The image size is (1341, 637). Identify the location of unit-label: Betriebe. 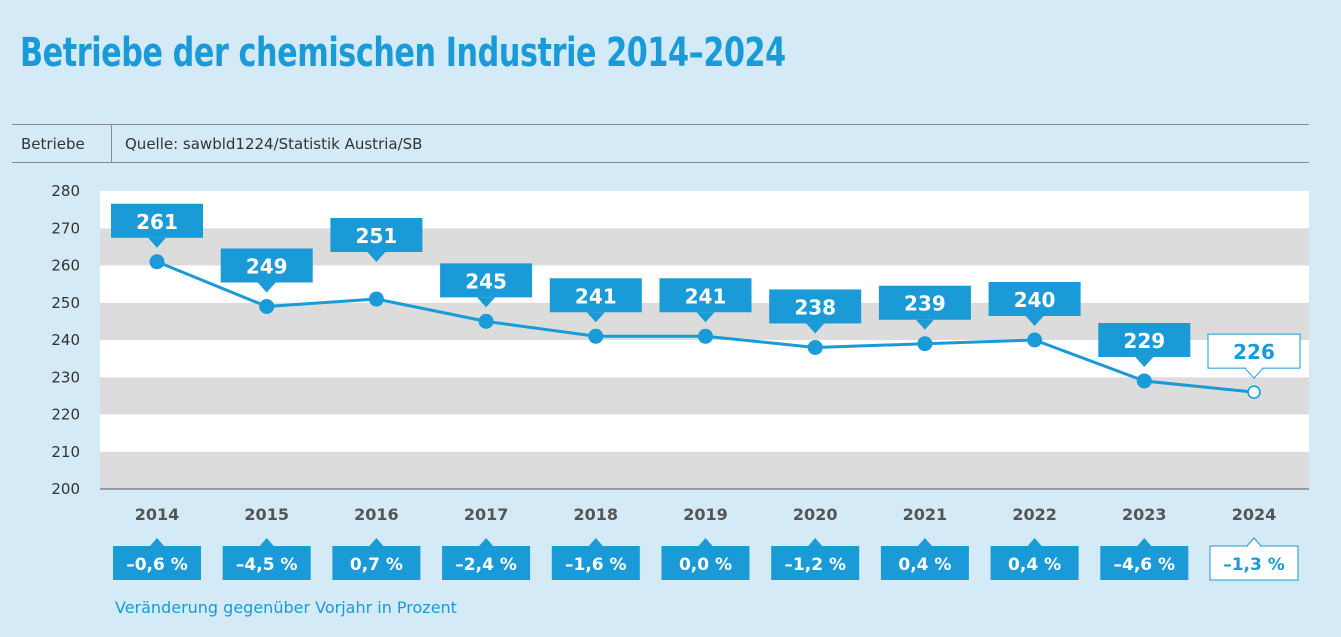
(53, 144).